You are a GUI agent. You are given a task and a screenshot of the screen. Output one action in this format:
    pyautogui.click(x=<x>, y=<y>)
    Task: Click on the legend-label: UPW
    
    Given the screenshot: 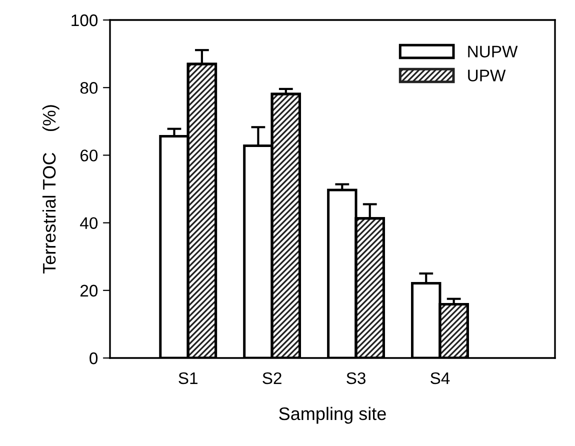 What is the action you would take?
    pyautogui.click(x=487, y=76)
    